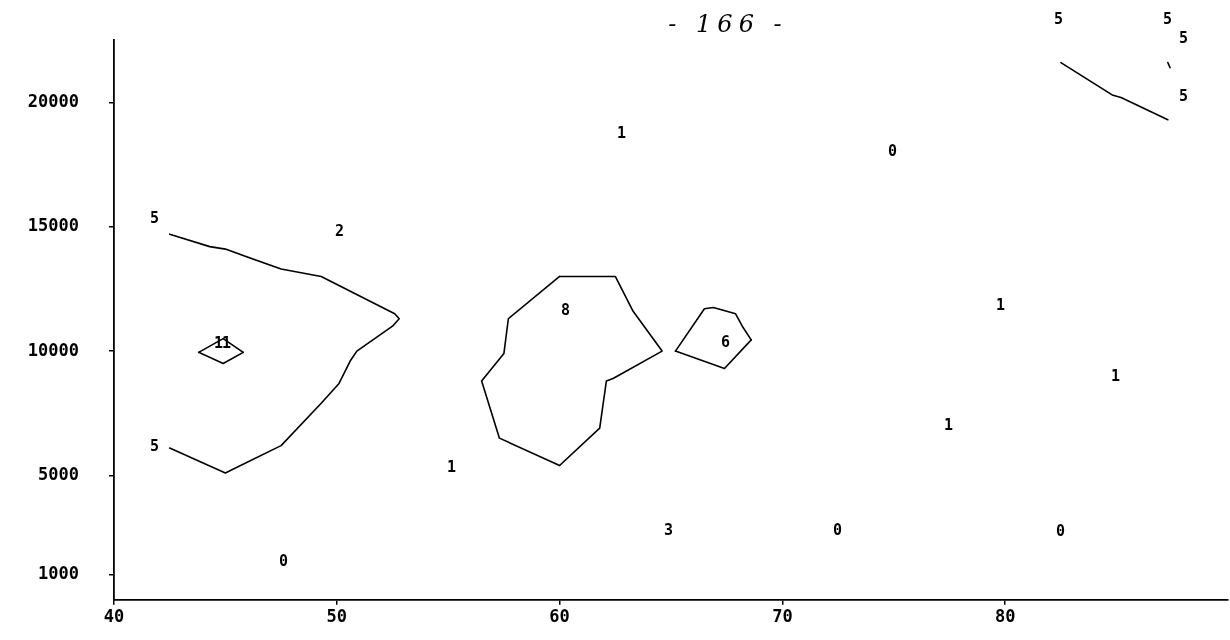 This screenshot has height=640, width=1230. Describe the element at coordinates (58, 473) in the screenshot. I see `y-tick-label: 5000` at that location.